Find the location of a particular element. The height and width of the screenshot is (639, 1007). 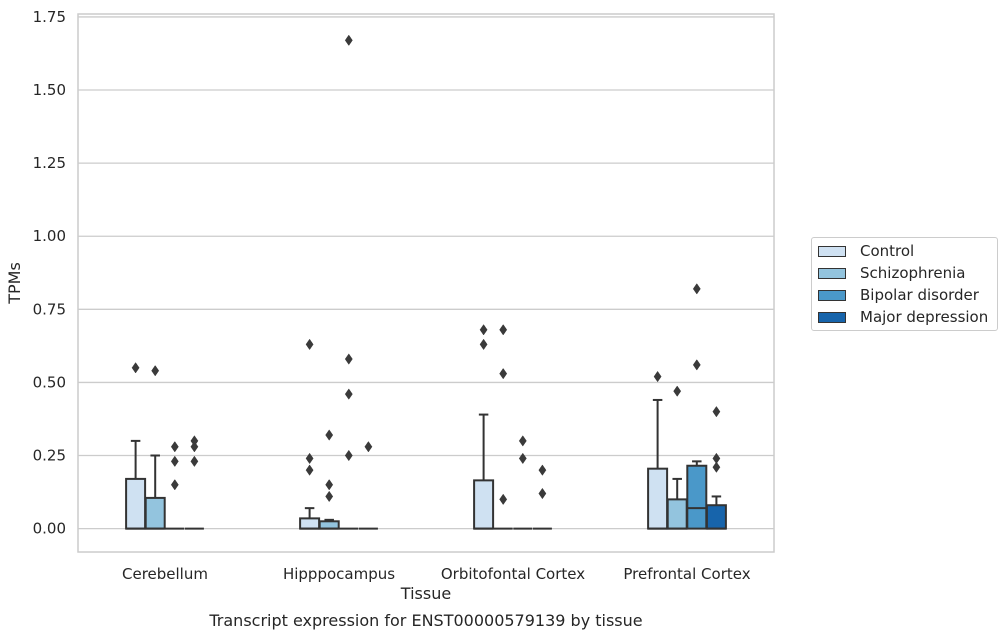

legend-item-schizophrenia: Schizophrenia is located at coordinates (891, 273).